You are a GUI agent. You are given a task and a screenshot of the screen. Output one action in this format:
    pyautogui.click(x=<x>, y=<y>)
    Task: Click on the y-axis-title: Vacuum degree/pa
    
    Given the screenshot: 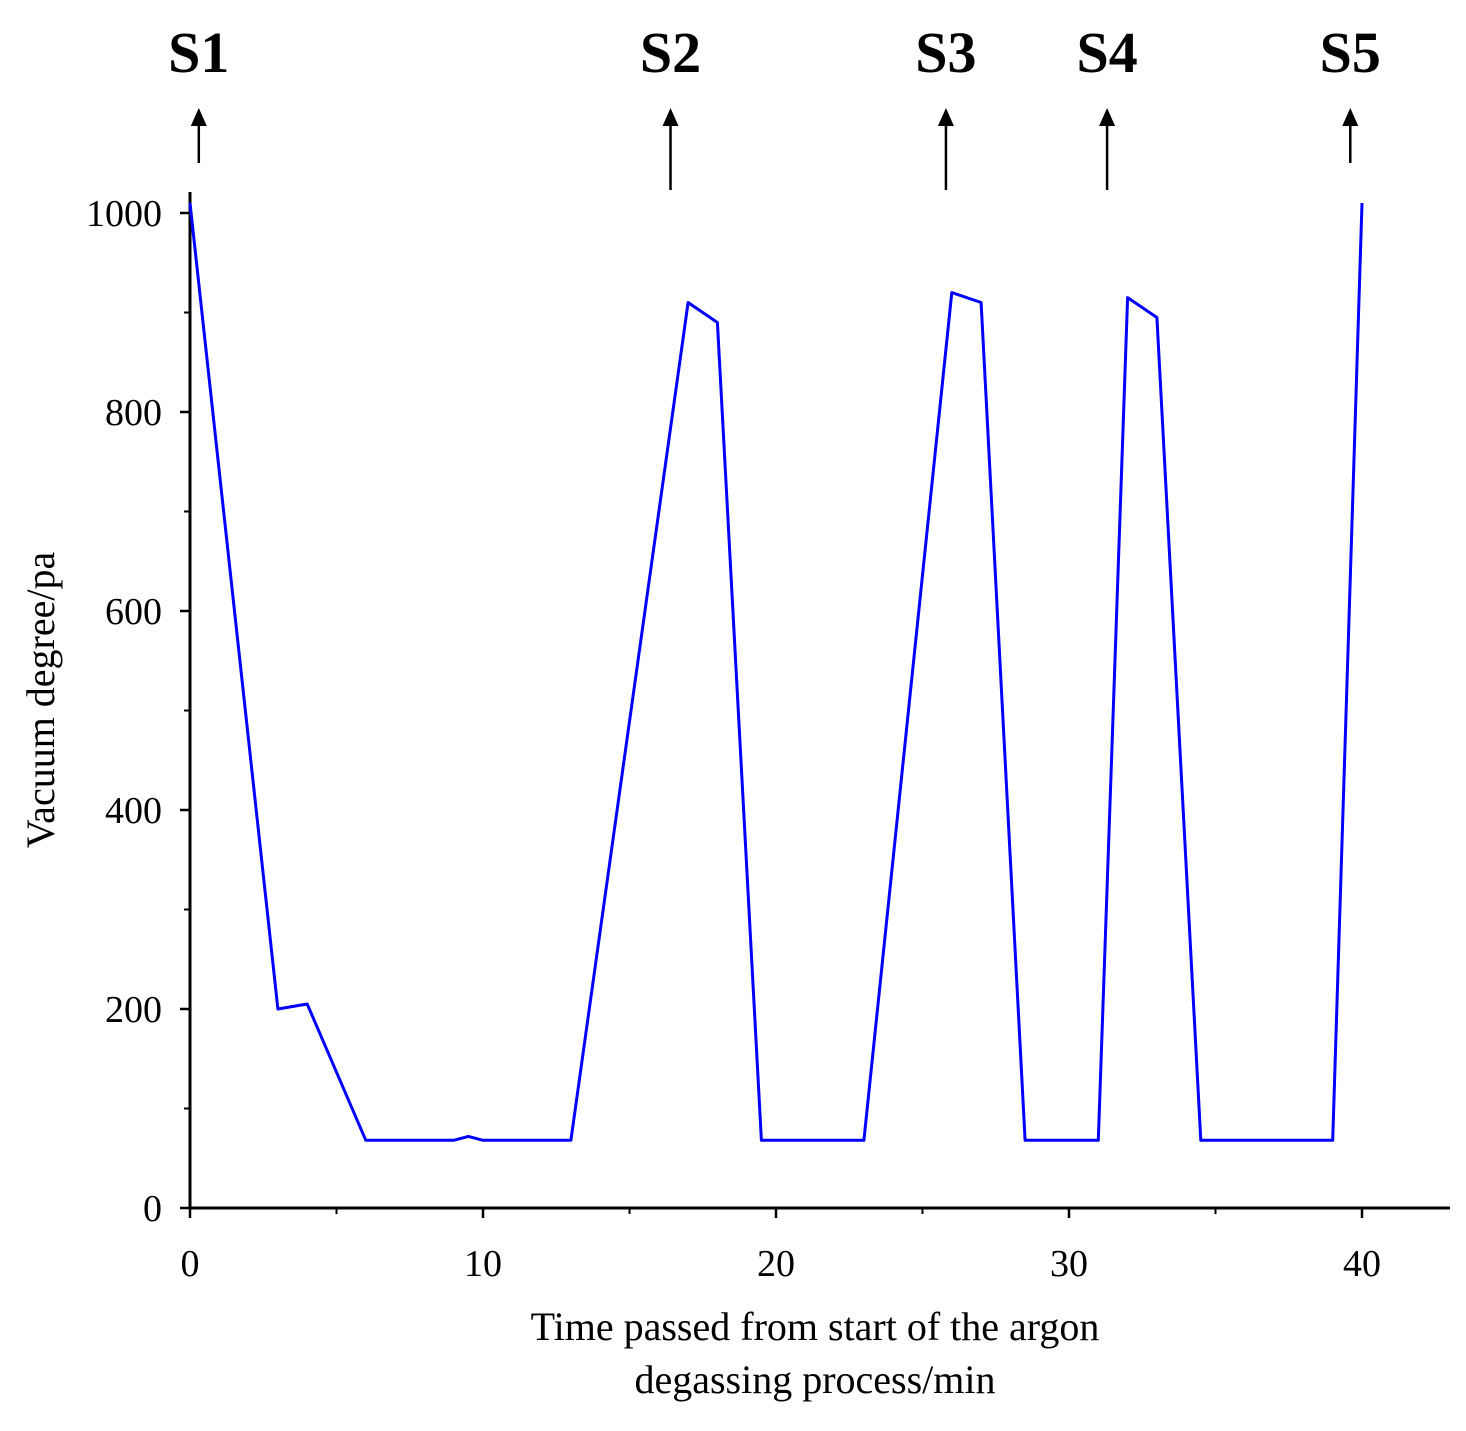 What is the action you would take?
    pyautogui.click(x=40, y=699)
    